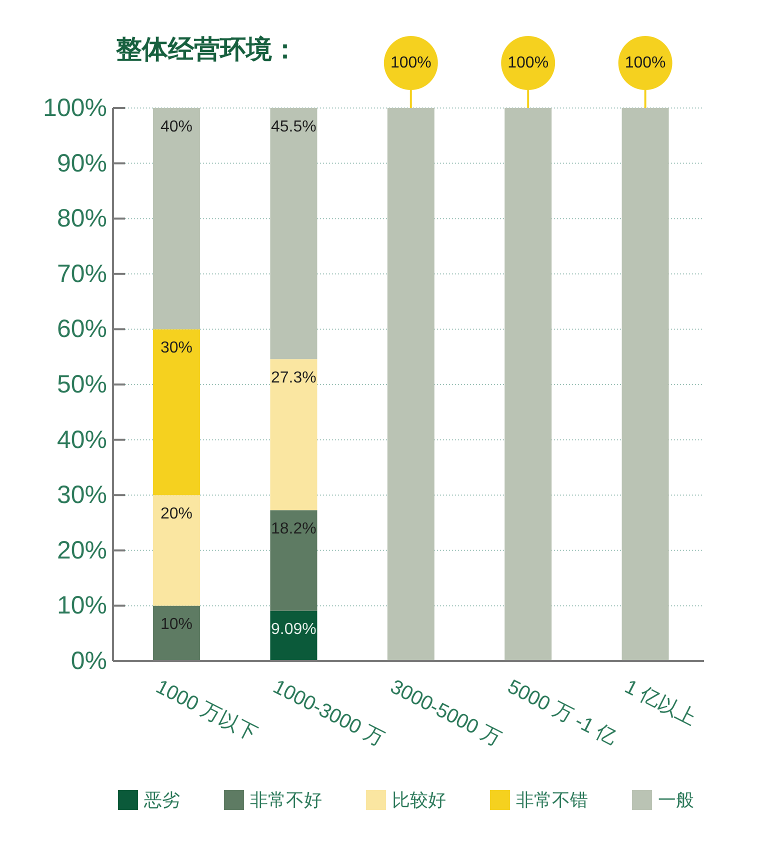 The image size is (762, 847). What do you see at coordinates (552, 800) in the screenshot?
I see `legend-label: 非常不错` at bounding box center [552, 800].